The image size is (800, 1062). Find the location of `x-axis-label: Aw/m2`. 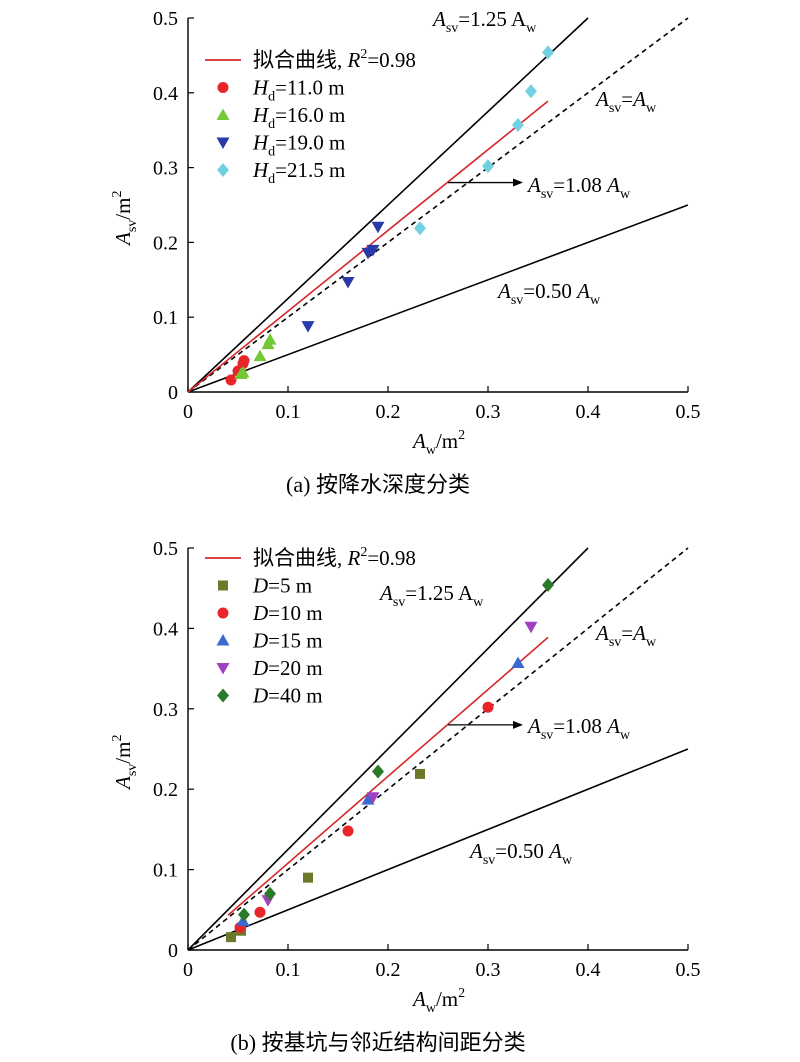

x-axis-label: Aw/m2 is located at coordinates (438, 1001).